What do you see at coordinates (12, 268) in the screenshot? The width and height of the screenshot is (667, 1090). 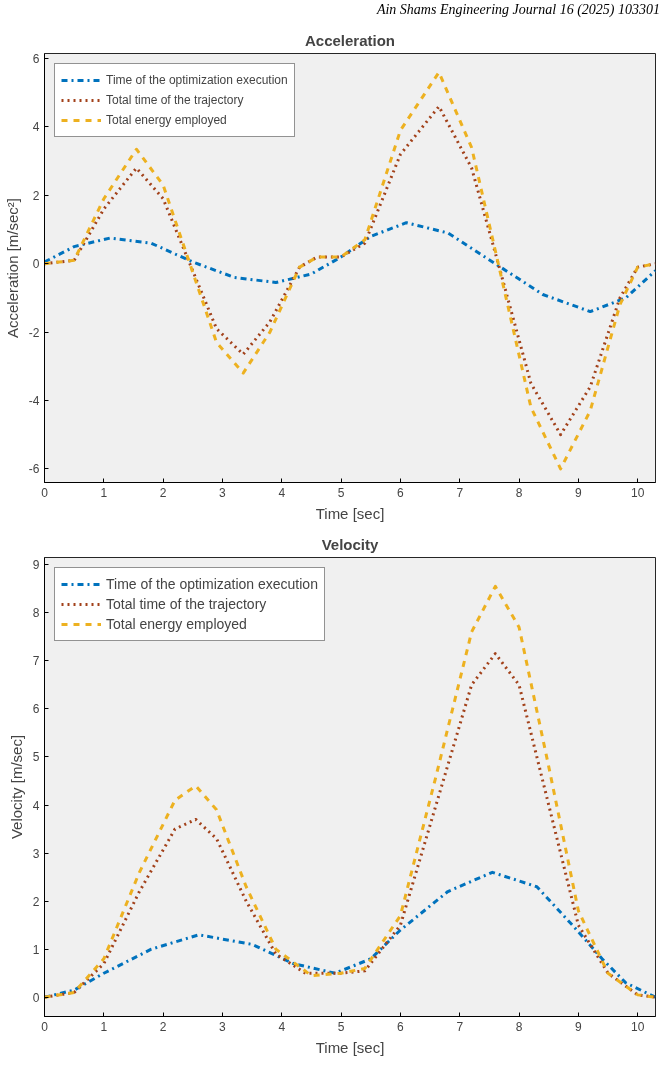 I see `y-axis-title: Acceleration [m/sec²]` at bounding box center [12, 268].